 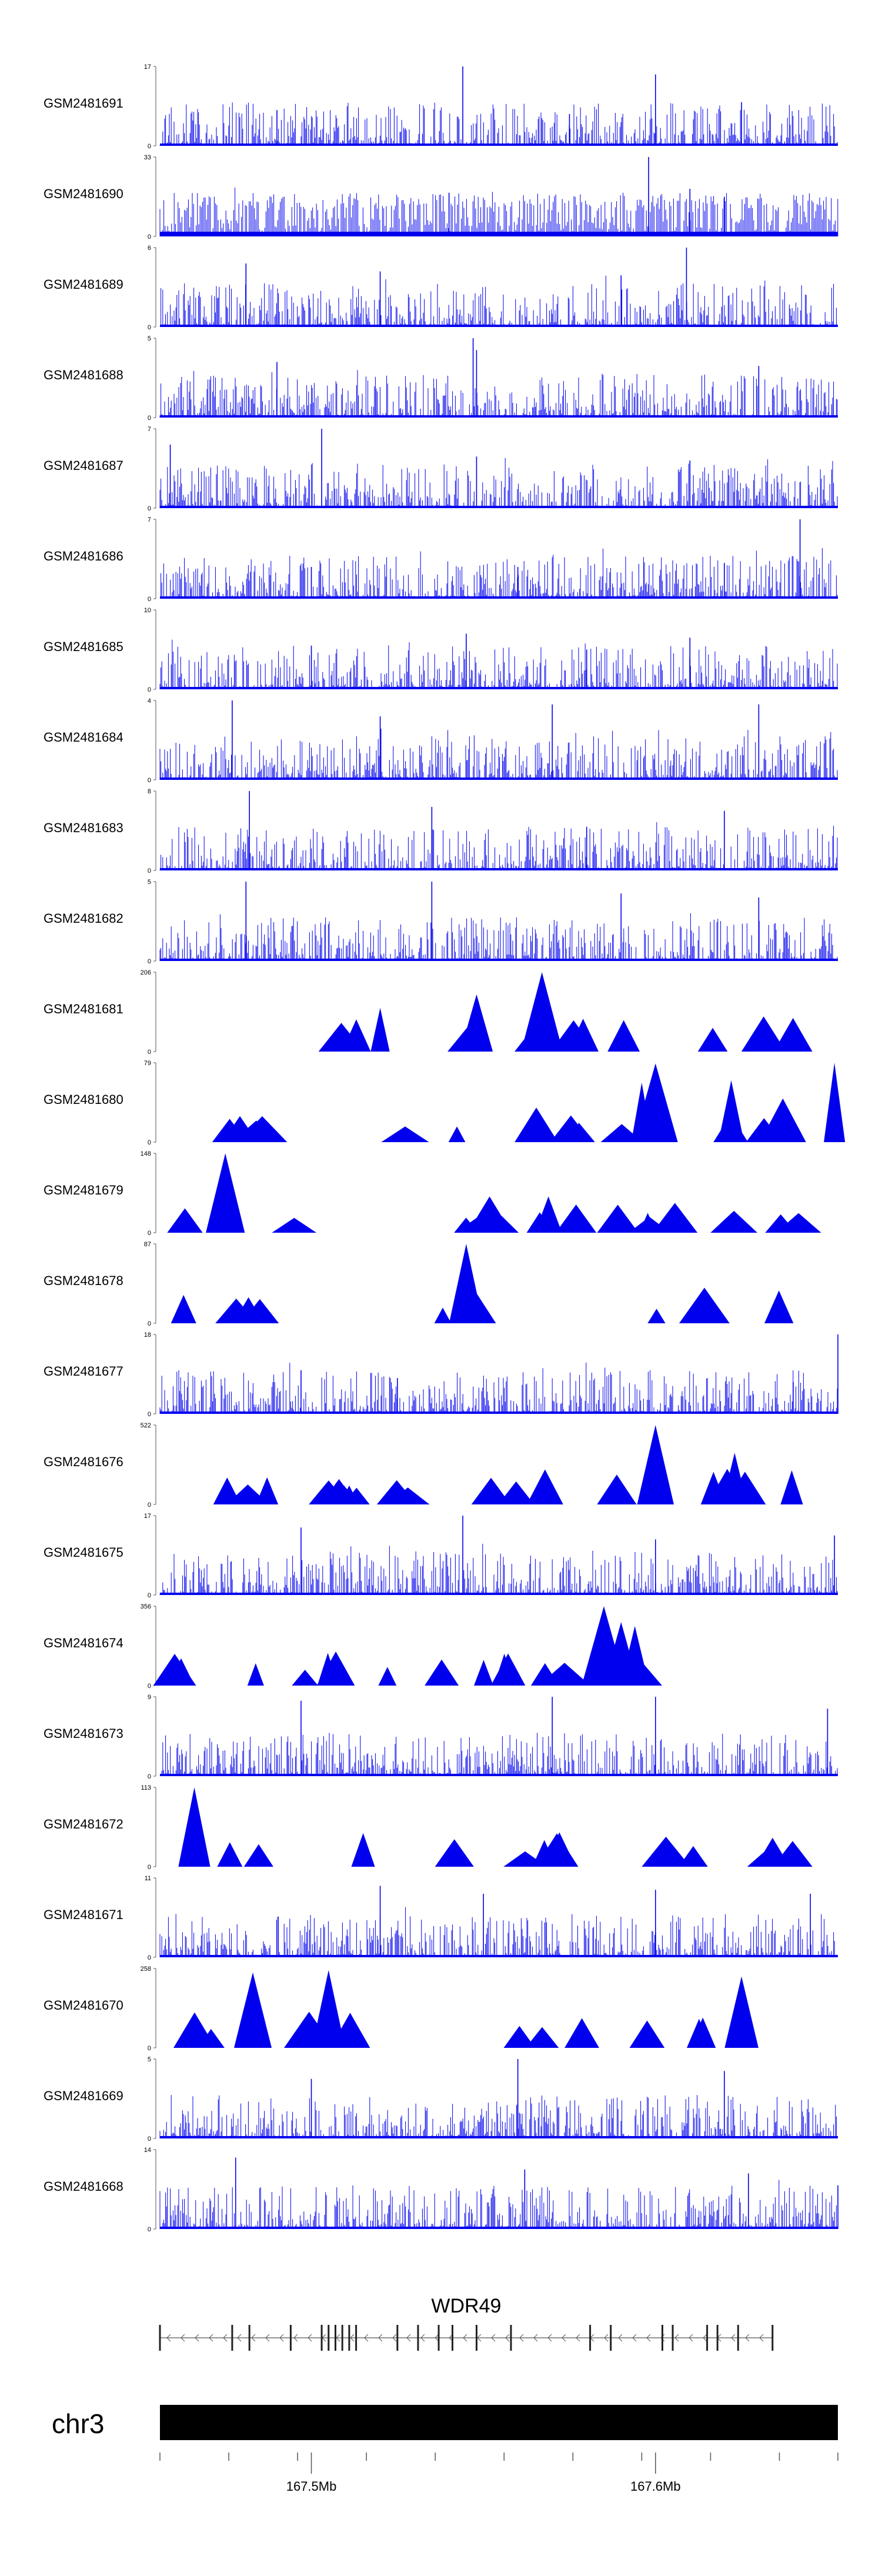 What do you see at coordinates (150, 650) in the screenshot?
I see `y-axis: 10 0` at bounding box center [150, 650].